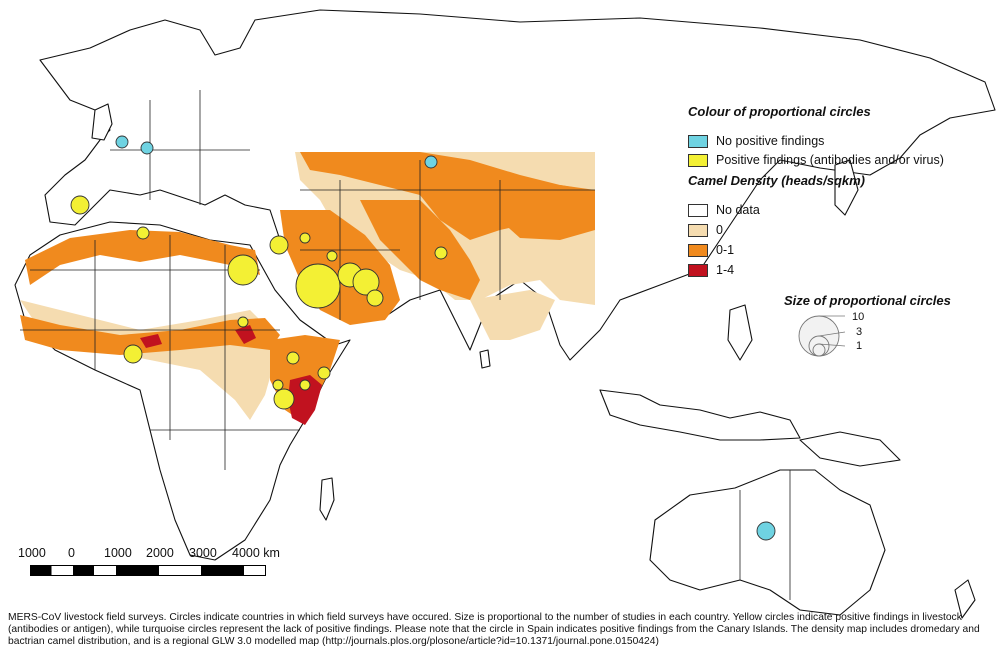 The width and height of the screenshot is (1000, 668). I want to click on scale-bar, so click(148, 570).